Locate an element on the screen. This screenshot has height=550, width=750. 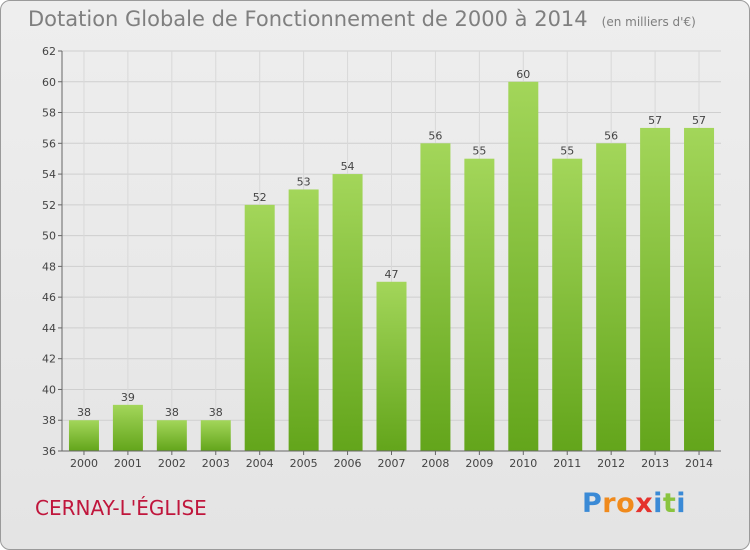
bar-value-label: 54 is located at coordinates (348, 166).